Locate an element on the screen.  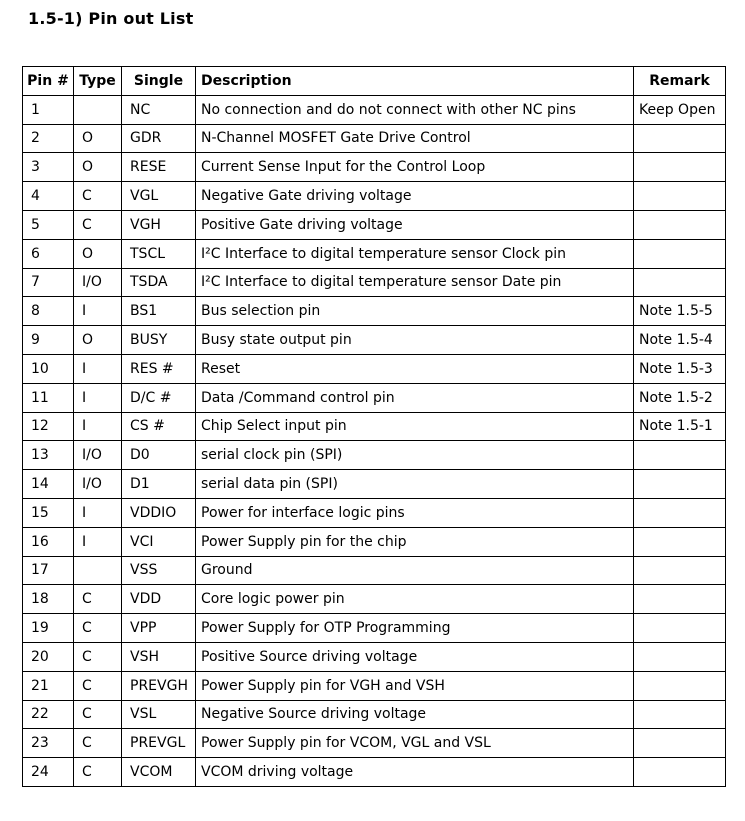
cell-single: GDR is located at coordinates (158, 138).